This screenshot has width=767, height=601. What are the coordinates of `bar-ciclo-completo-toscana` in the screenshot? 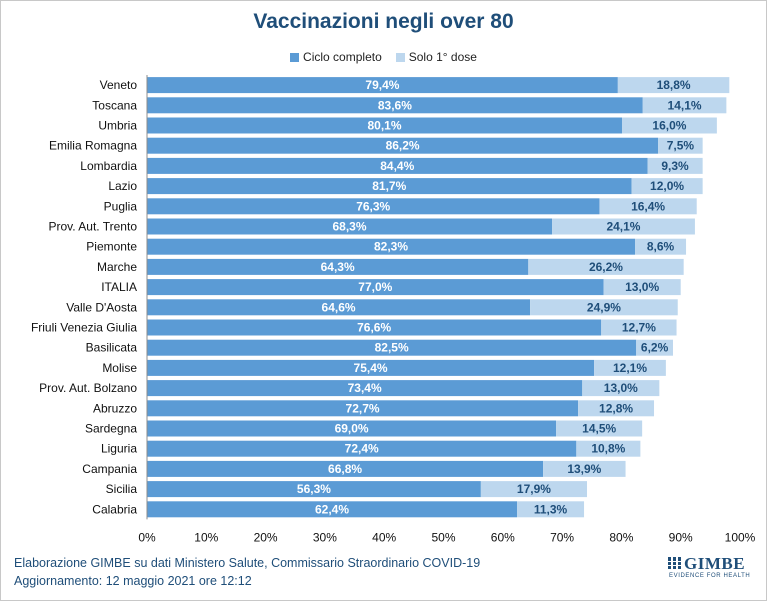 It's located at (395, 105).